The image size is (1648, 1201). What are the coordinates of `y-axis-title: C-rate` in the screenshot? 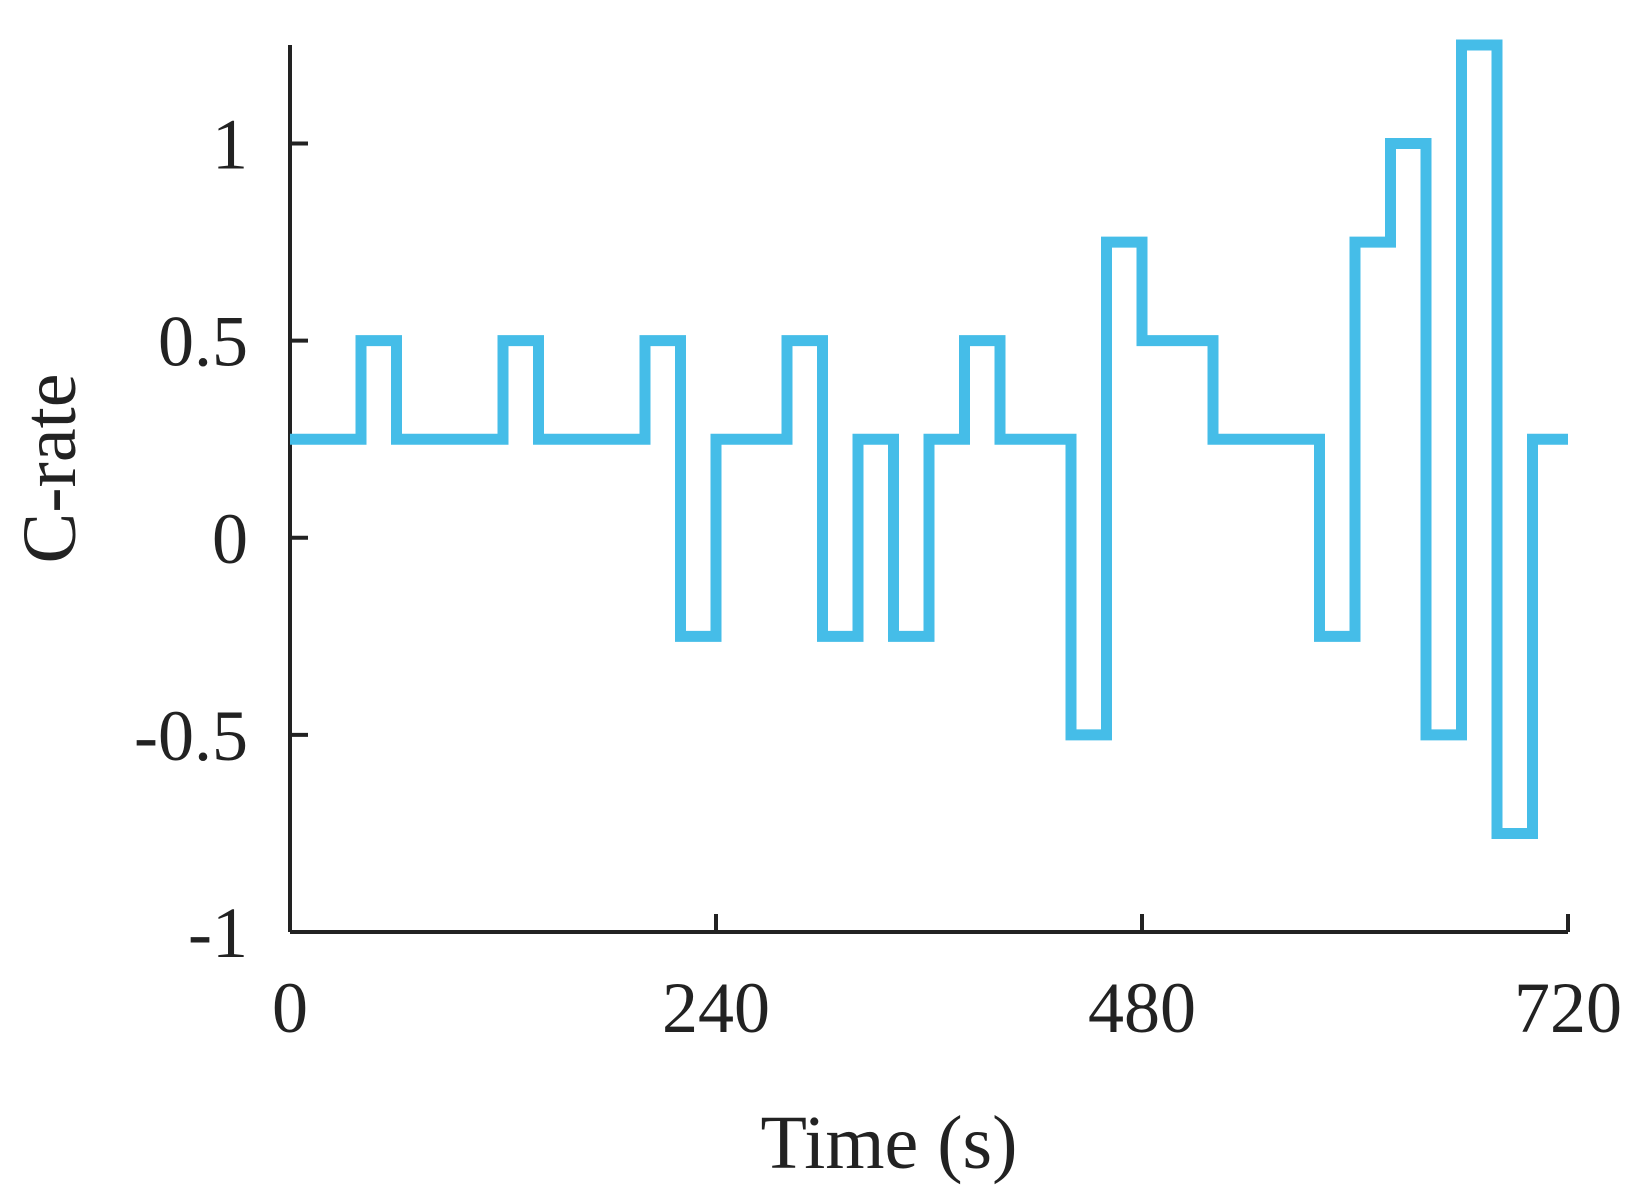 It's located at (50, 469).